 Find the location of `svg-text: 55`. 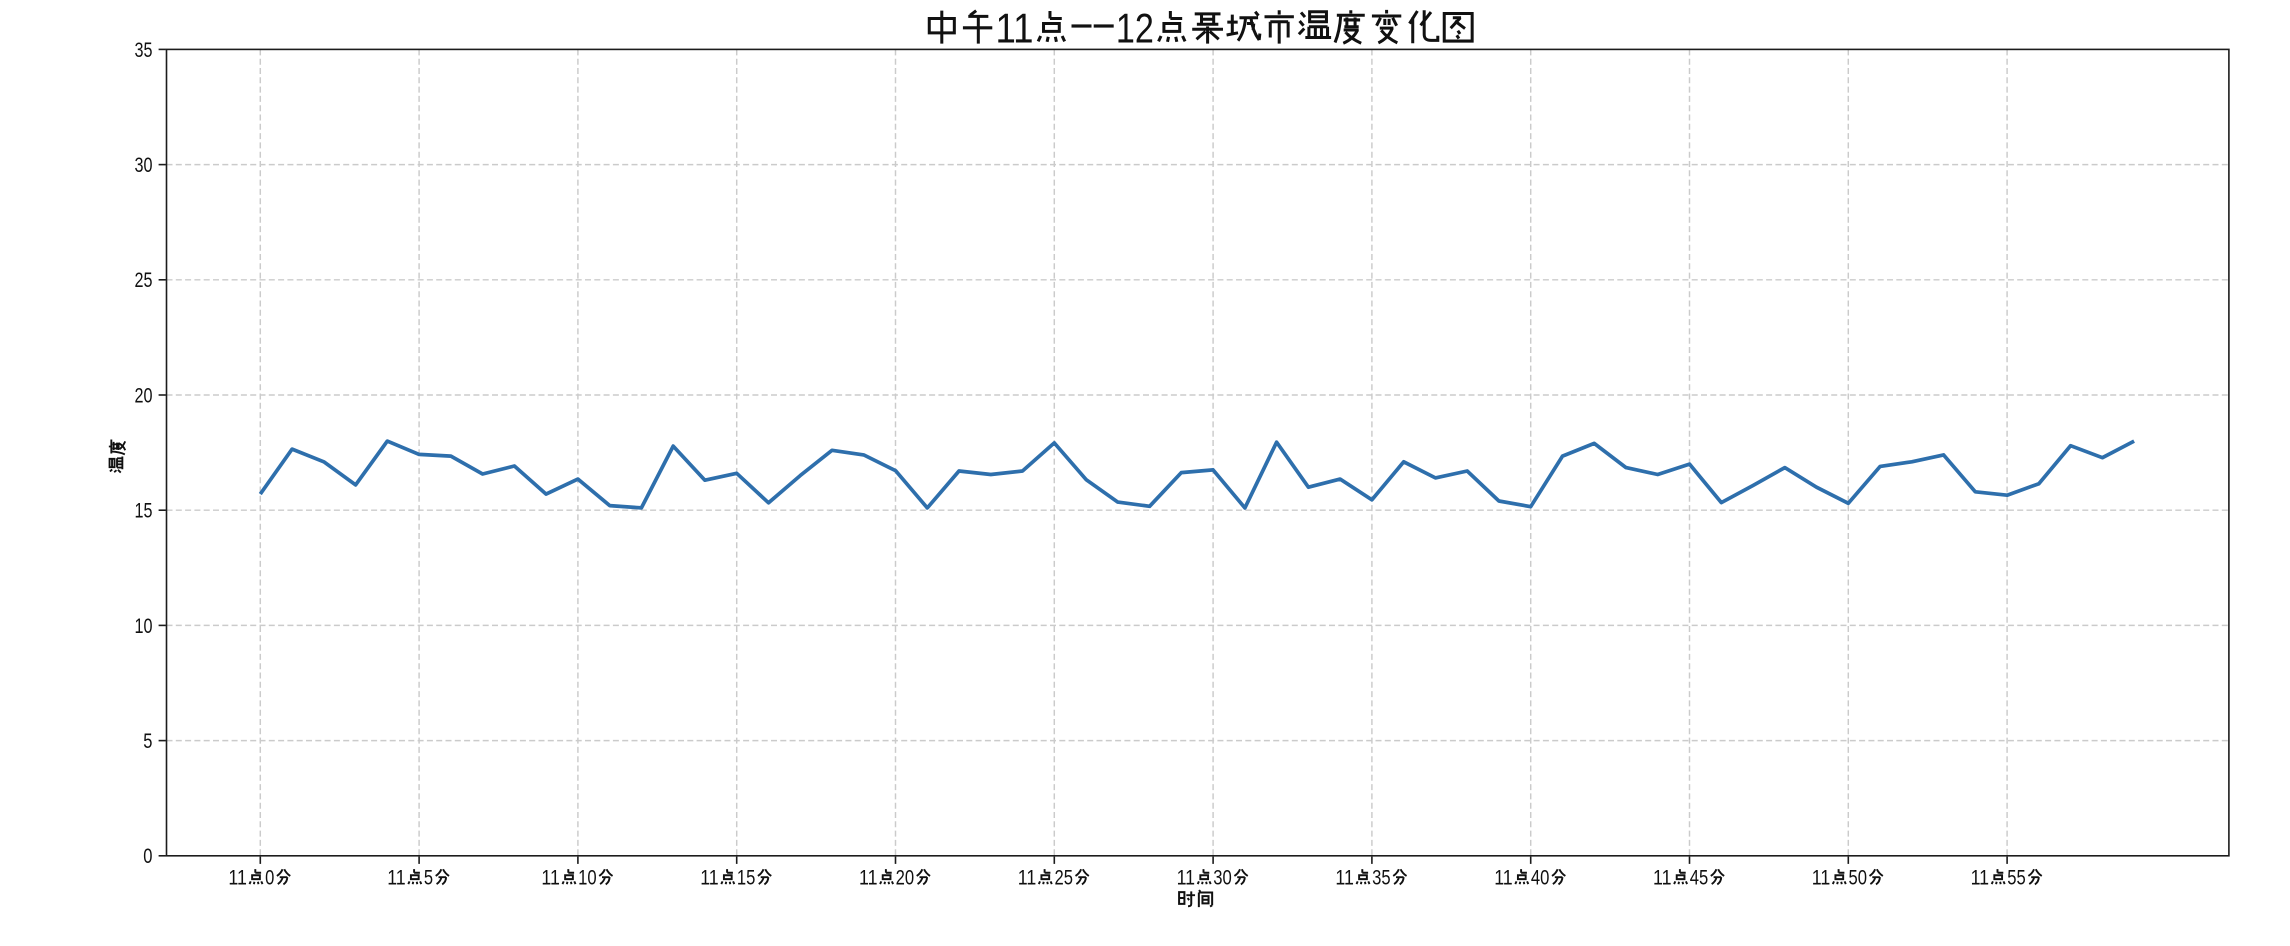

svg-text: 55 is located at coordinates (2016, 878).